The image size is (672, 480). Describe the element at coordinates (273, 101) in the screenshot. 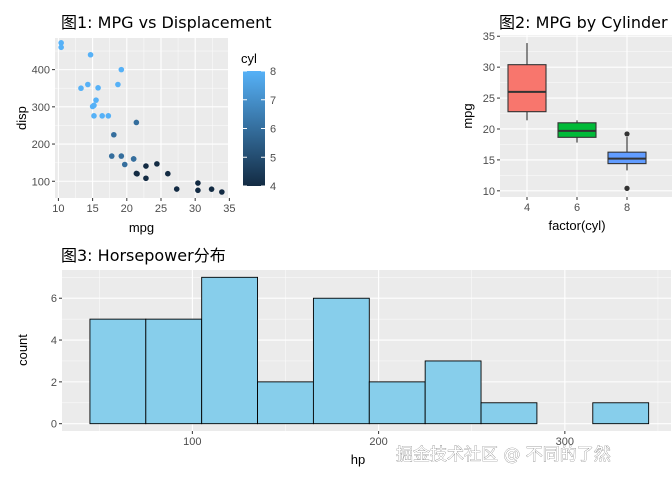

I see `legend-tick-label: 7` at that location.